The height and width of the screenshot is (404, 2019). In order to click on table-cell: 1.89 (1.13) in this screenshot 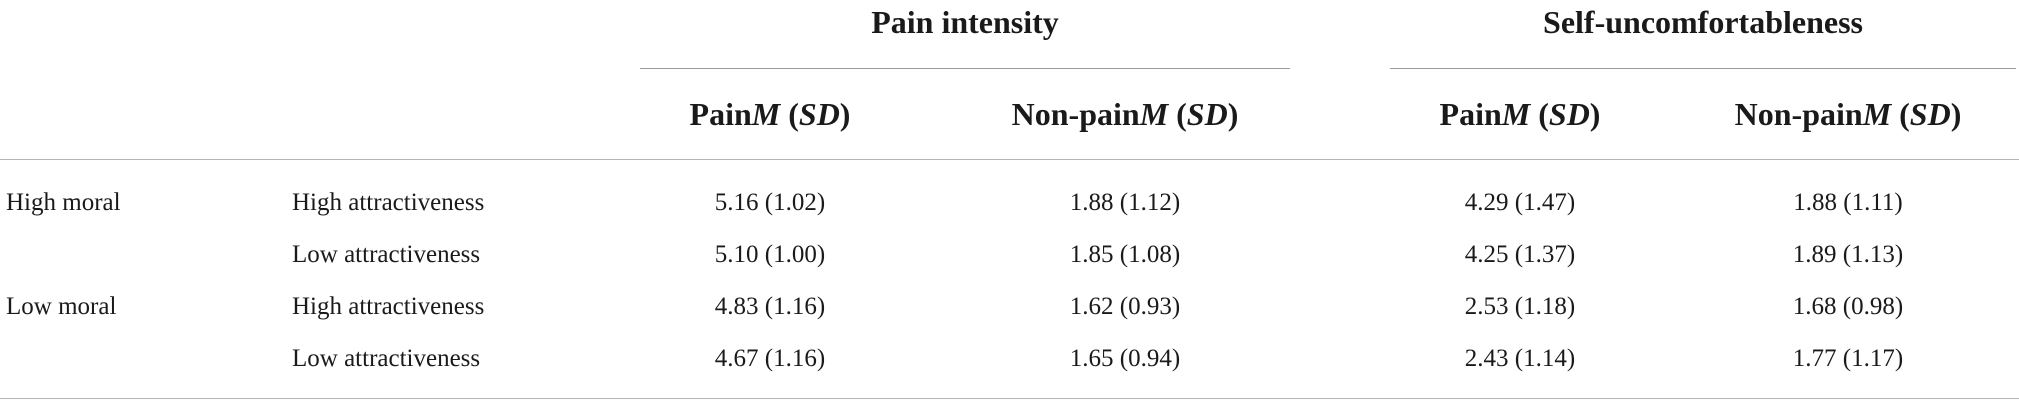, I will do `click(1848, 254)`.